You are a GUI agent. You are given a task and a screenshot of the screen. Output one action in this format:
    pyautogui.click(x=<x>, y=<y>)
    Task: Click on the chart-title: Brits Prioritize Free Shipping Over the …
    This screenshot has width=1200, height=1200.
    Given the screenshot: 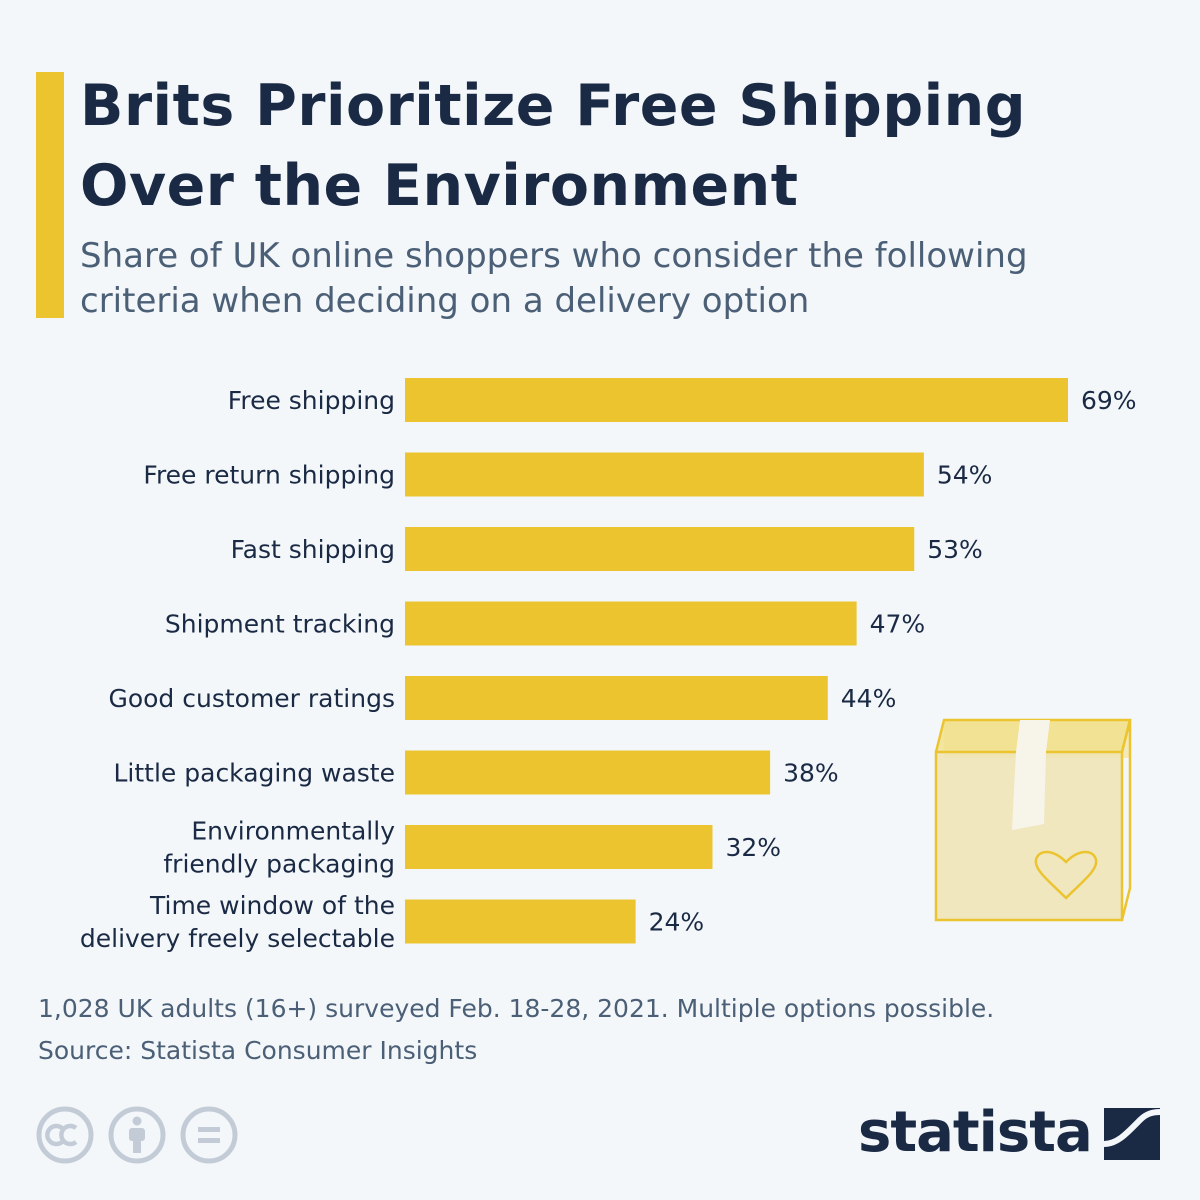 What is the action you would take?
    pyautogui.click(x=630, y=146)
    